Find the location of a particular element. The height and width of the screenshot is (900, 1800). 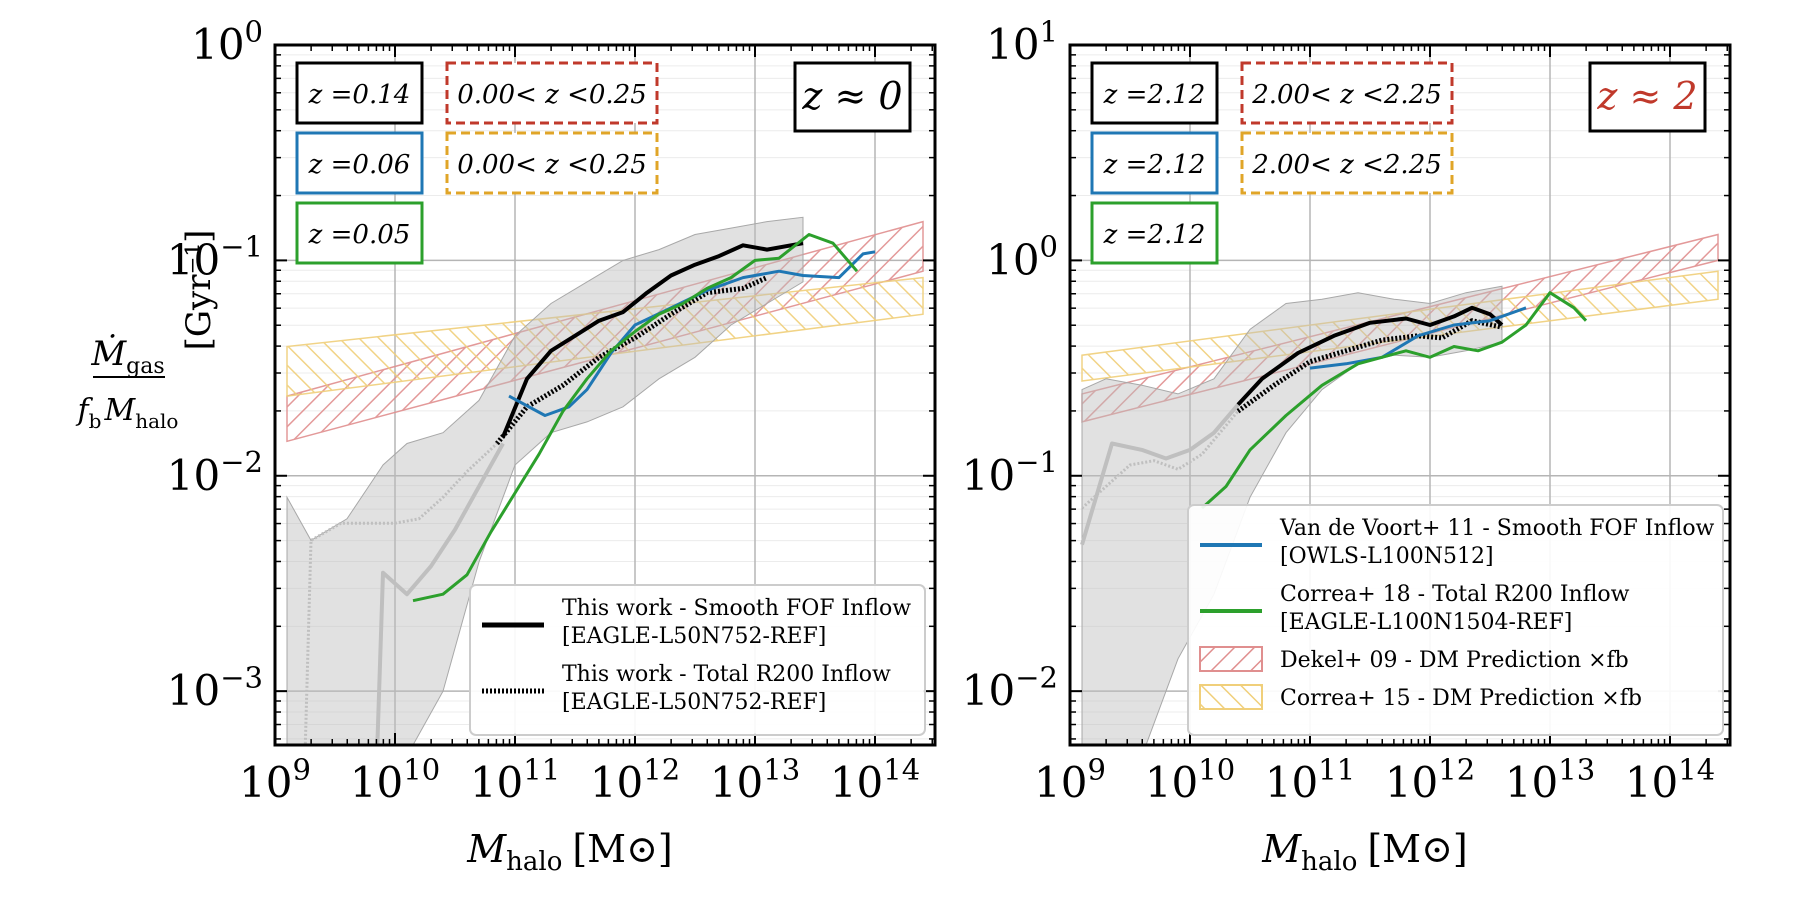

x-axis-label-left: Mhalo [M⊙] is located at coordinates (569, 852).